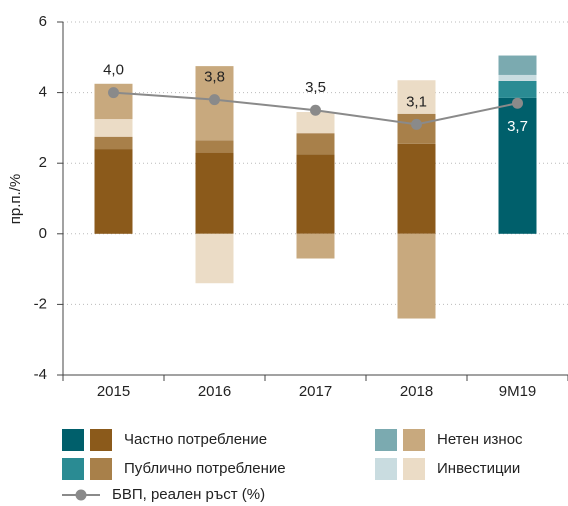  What do you see at coordinates (315, 391) in the screenshot?
I see `x-tick-label: 2017` at bounding box center [315, 391].